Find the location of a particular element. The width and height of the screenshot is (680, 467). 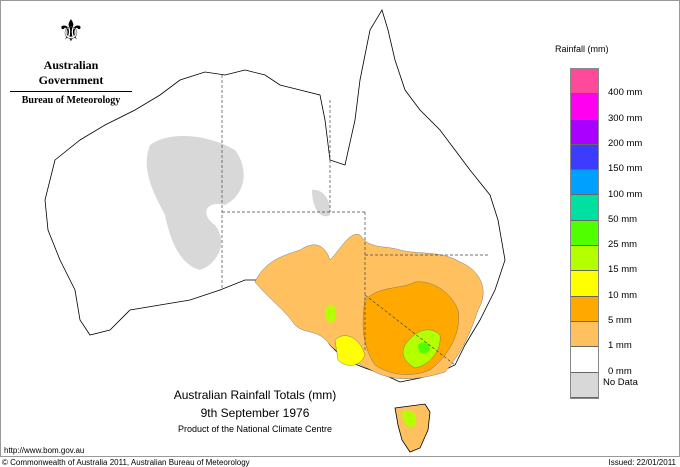

issued-date: Issued: 22/01/2011 is located at coordinates (642, 462).